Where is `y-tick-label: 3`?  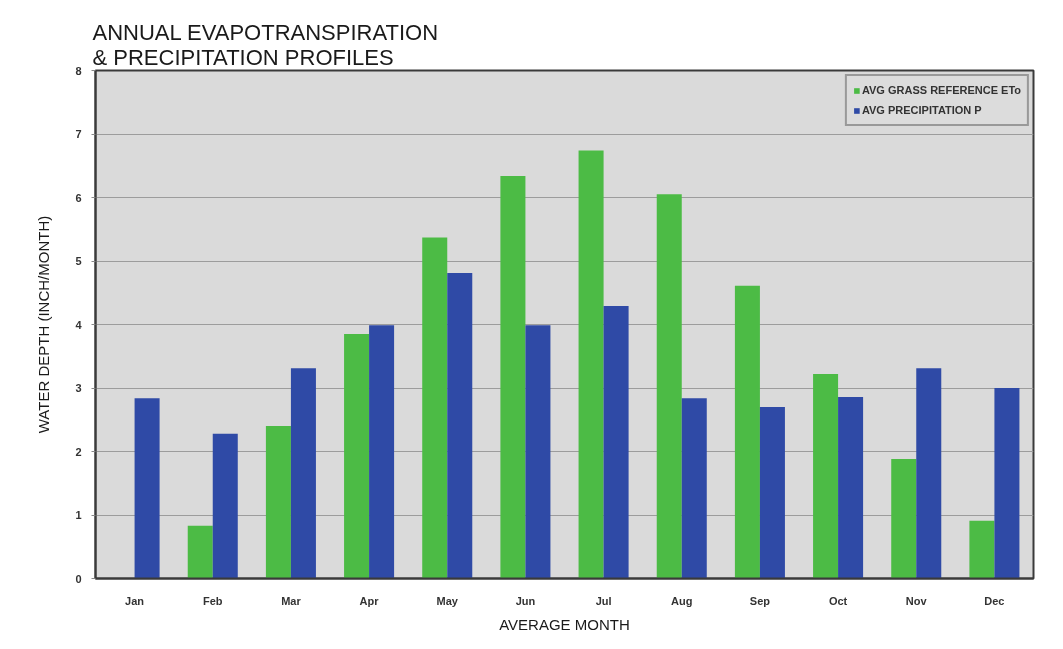
y-tick-label: 3 is located at coordinates (78, 388).